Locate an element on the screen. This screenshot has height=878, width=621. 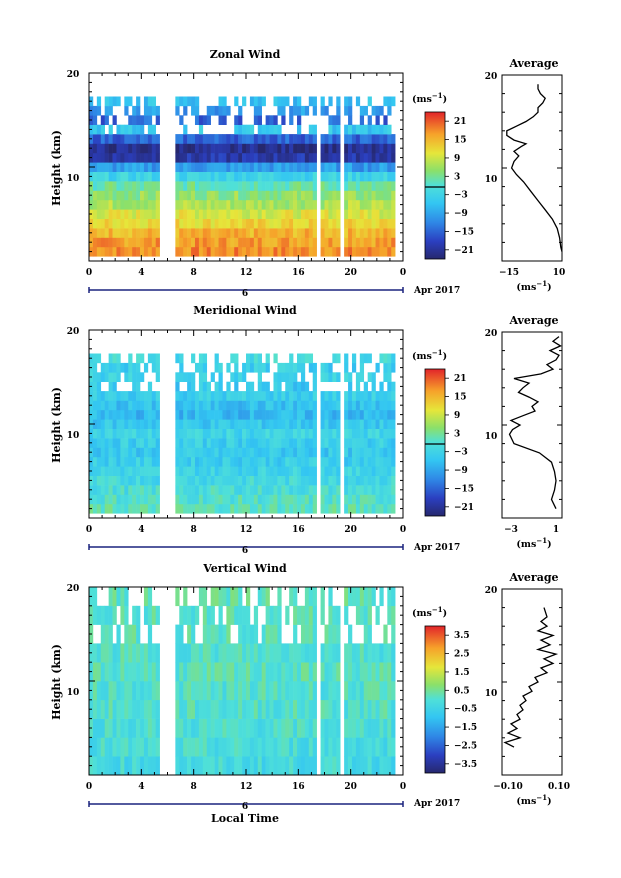
colorbar-label: 3 is located at coordinates (457, 434).